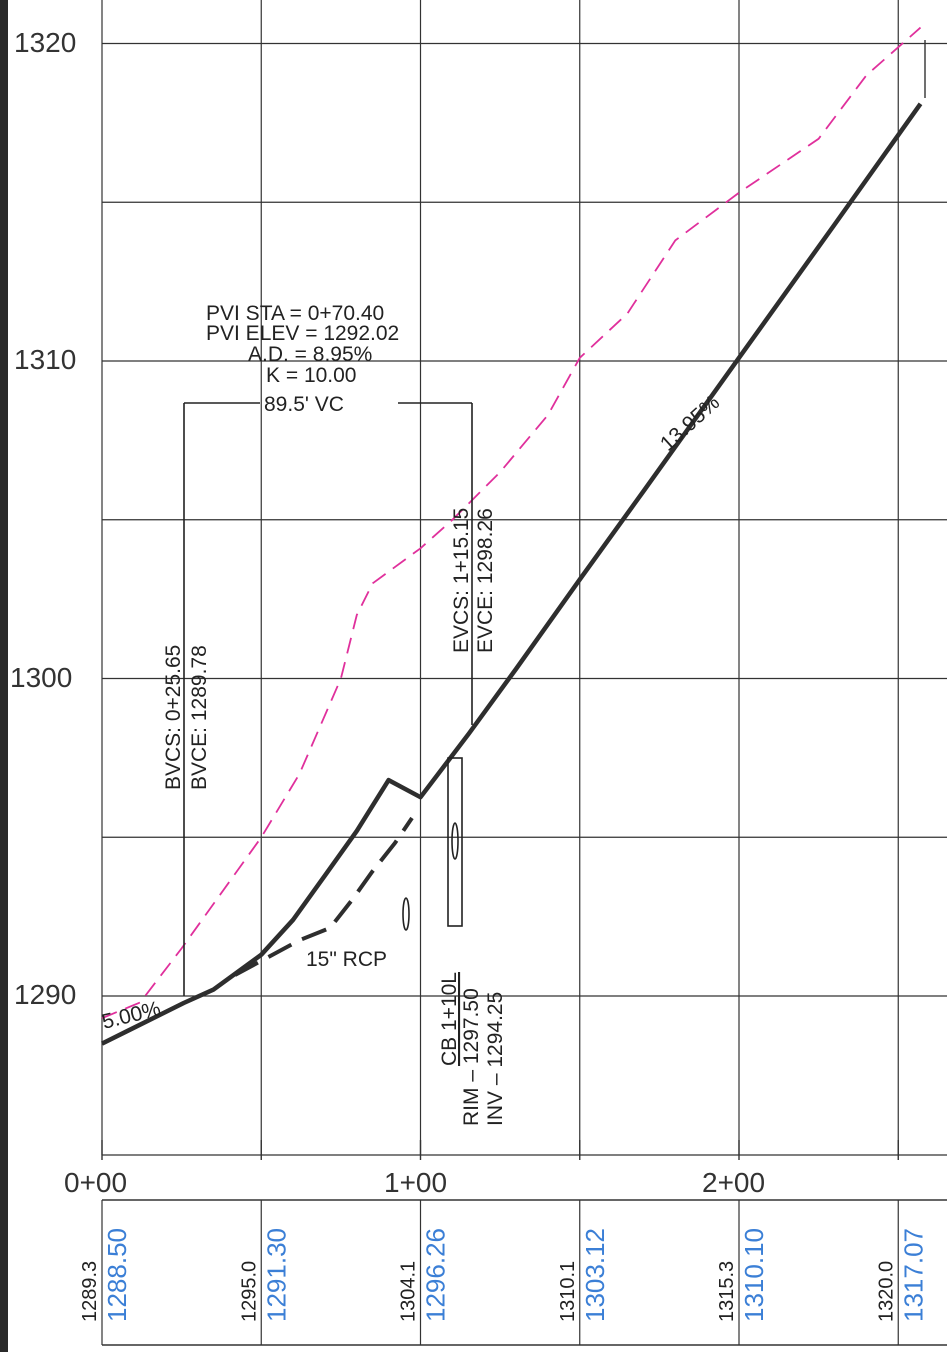 The image size is (947, 1352). Describe the element at coordinates (485, 580) in the screenshot. I see `evce-label: EVCE: 1298.26` at that location.